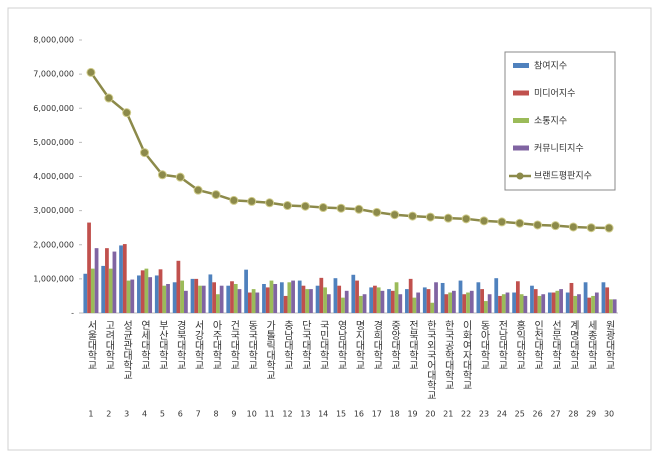 The width and height of the screenshot is (660, 463). I want to click on rank-label: 11, so click(270, 414).